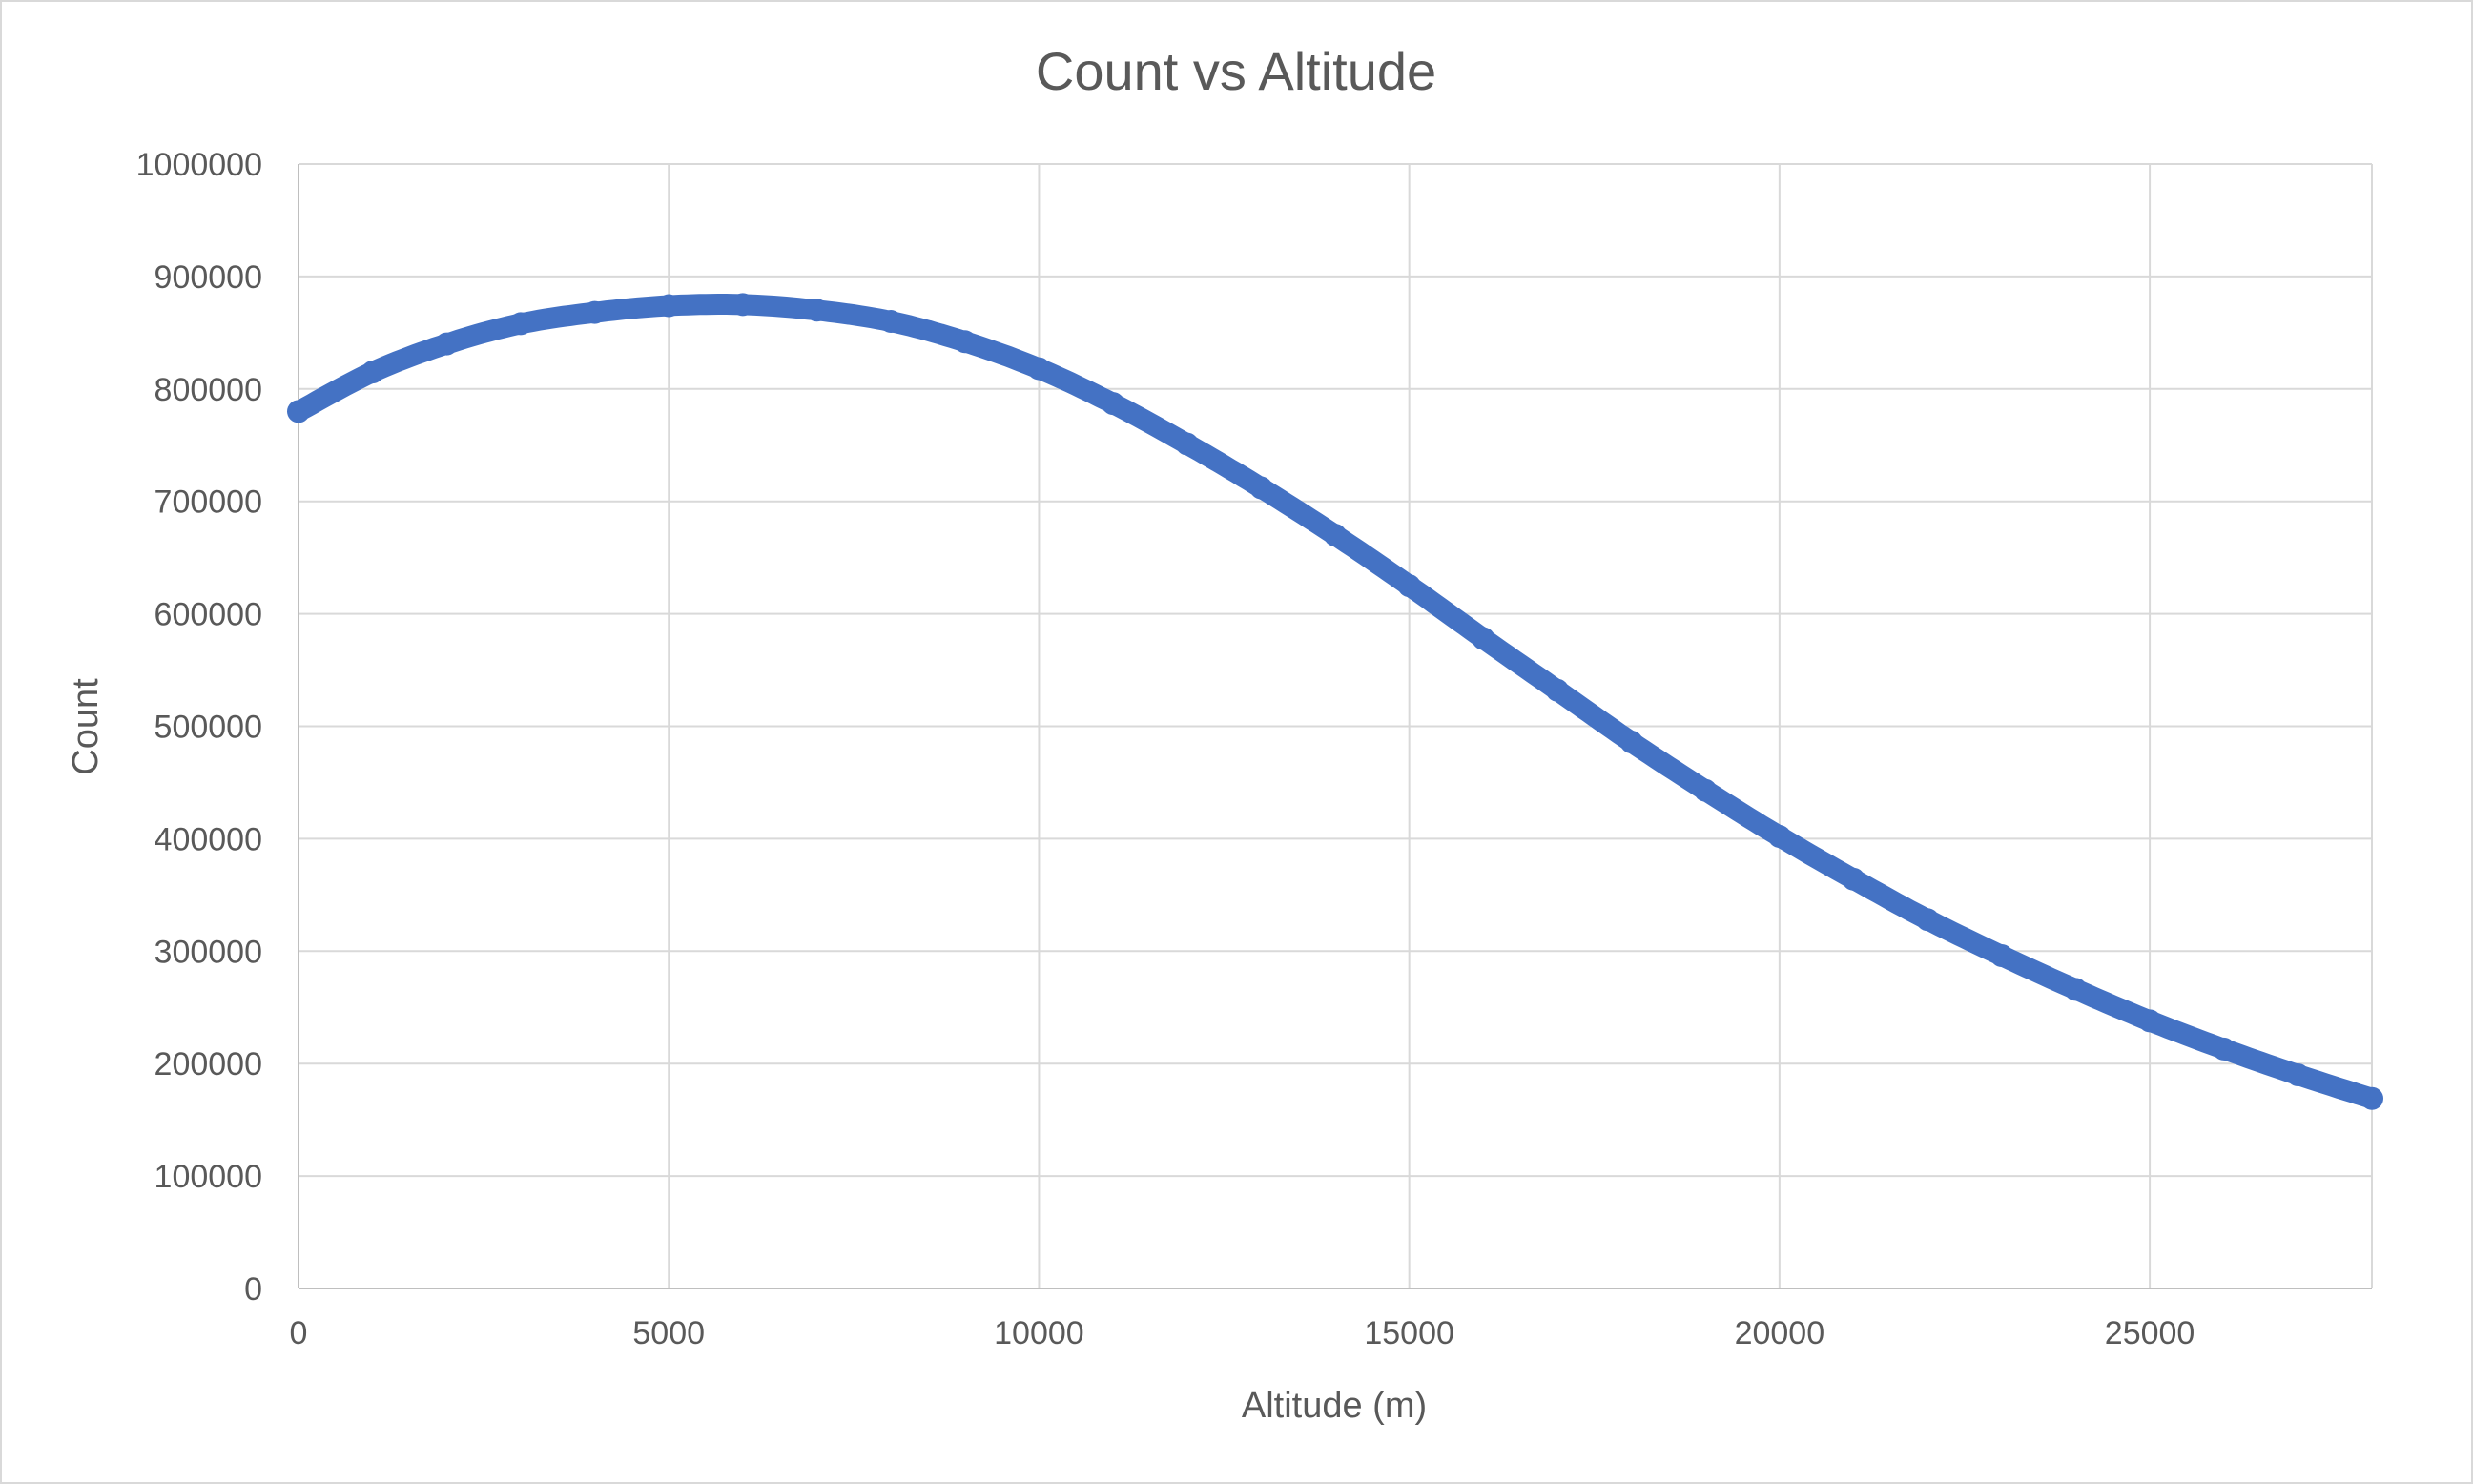  I want to click on x-tick-label: 20000, so click(1780, 1333).